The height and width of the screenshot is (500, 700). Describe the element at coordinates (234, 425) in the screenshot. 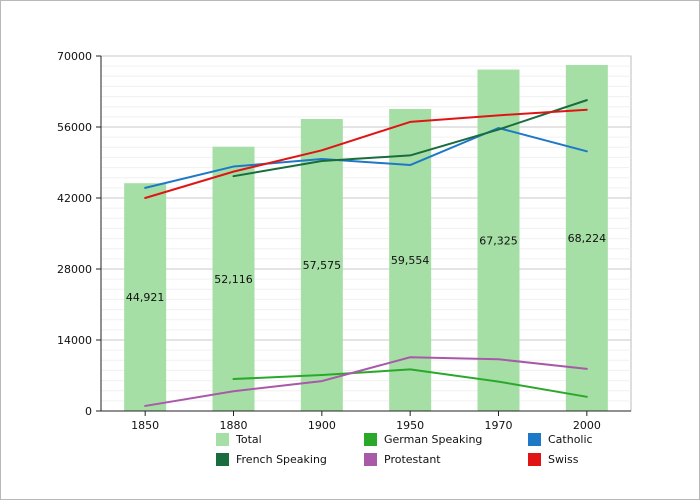

I see `x-tick-label: 1880` at that location.